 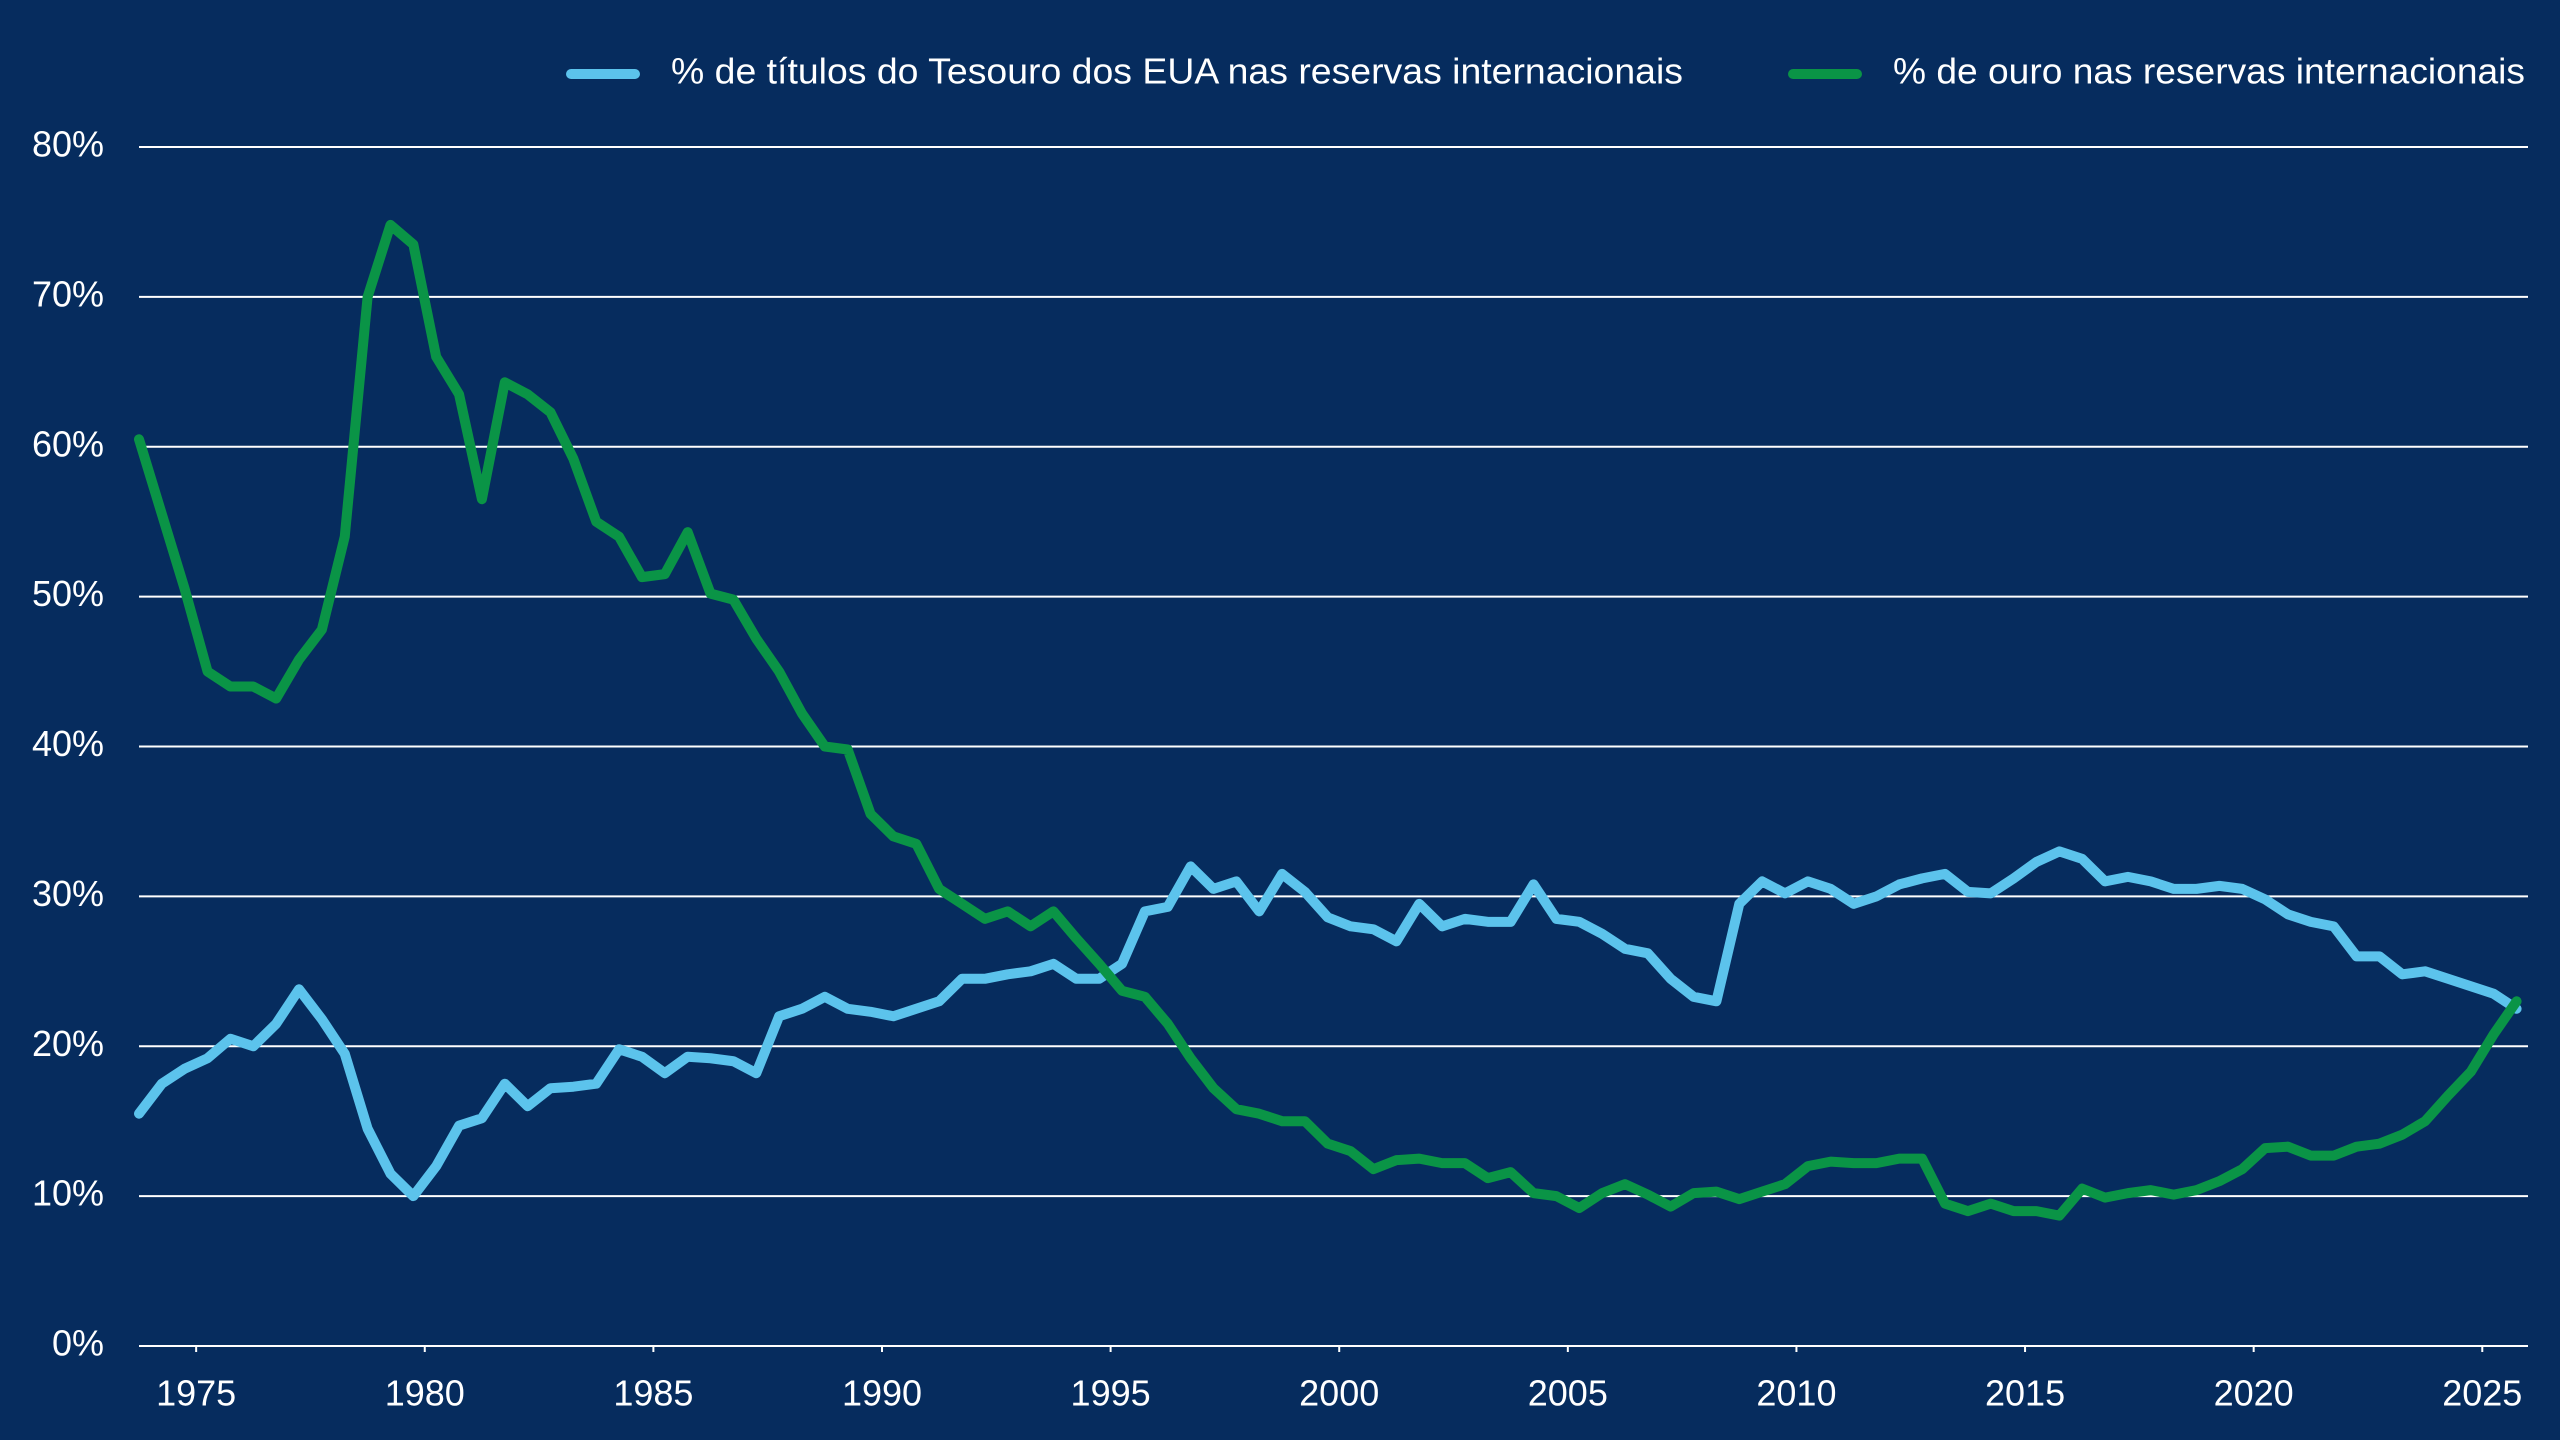 I want to click on y-tick-label: 20%, so click(x=68, y=1043).